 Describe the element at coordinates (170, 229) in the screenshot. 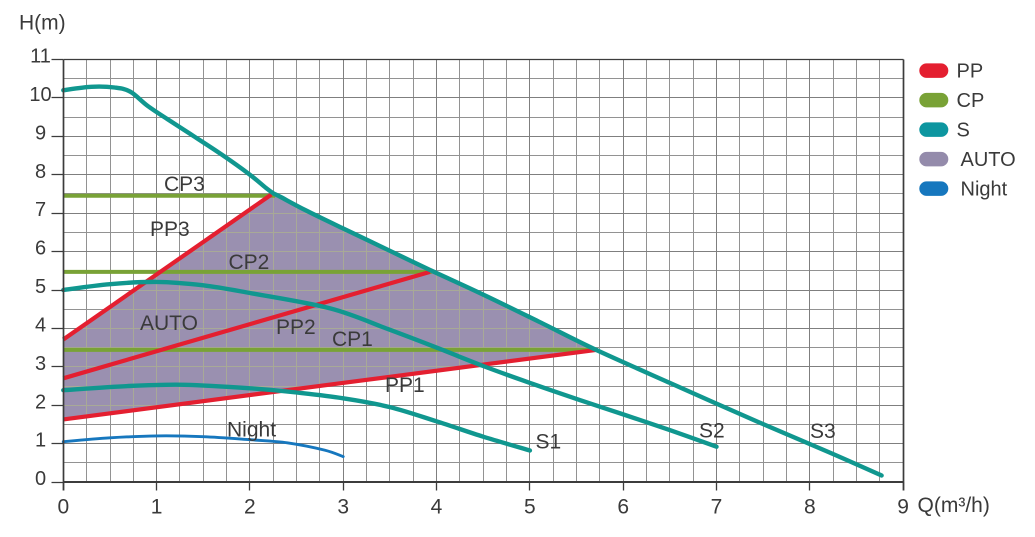

I see `svg-text: PP3` at that location.